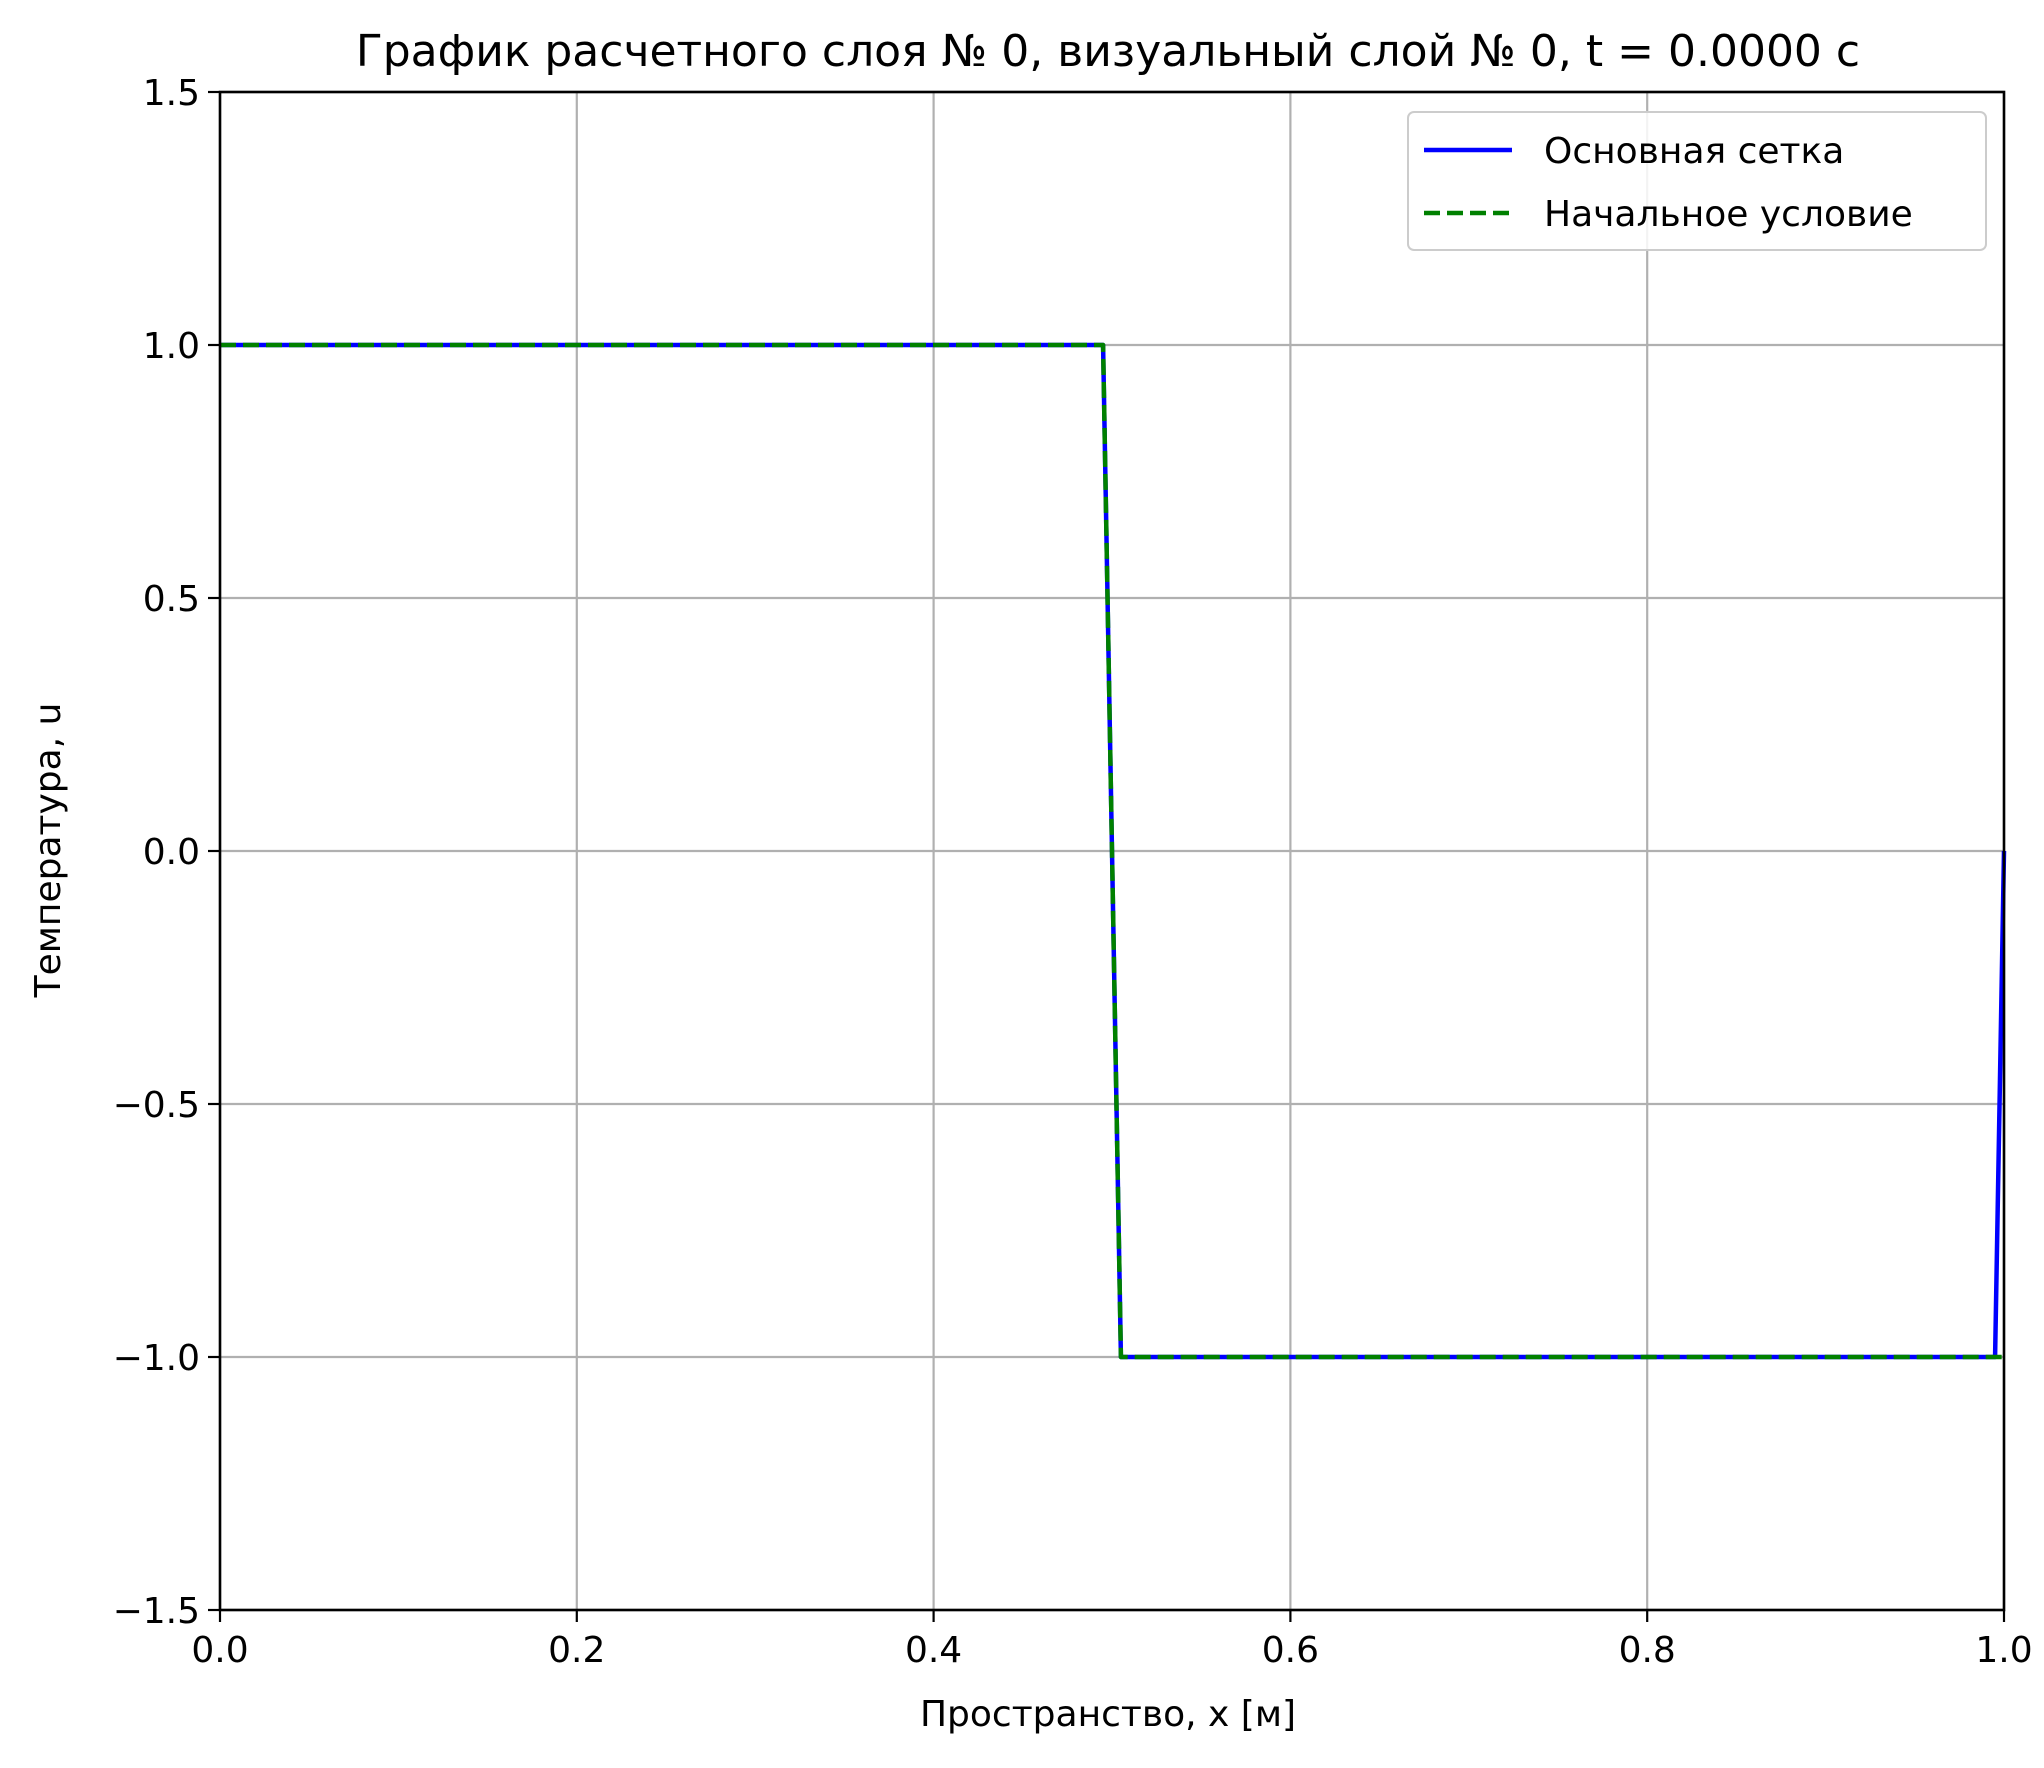  Describe the element at coordinates (156, 1105) in the screenshot. I see `y-tick-label: −0.5` at that location.